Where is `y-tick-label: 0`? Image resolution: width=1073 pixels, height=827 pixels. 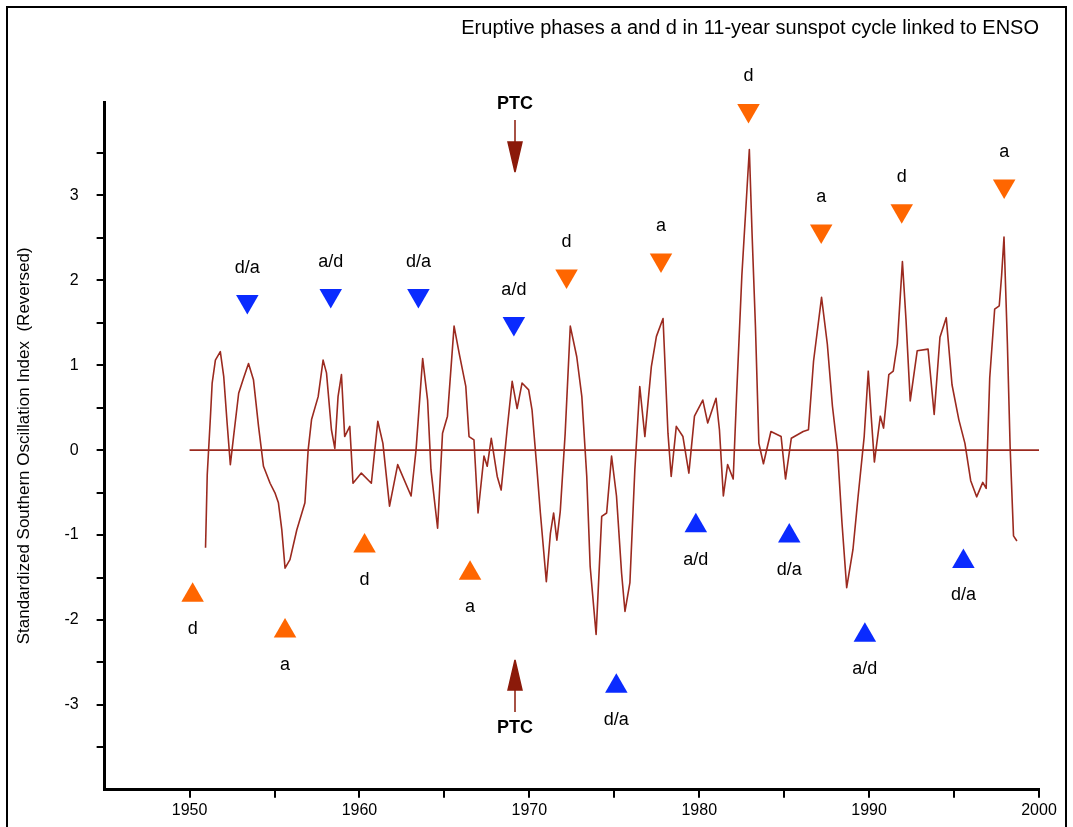
y-tick-label: 0 is located at coordinates (74, 449).